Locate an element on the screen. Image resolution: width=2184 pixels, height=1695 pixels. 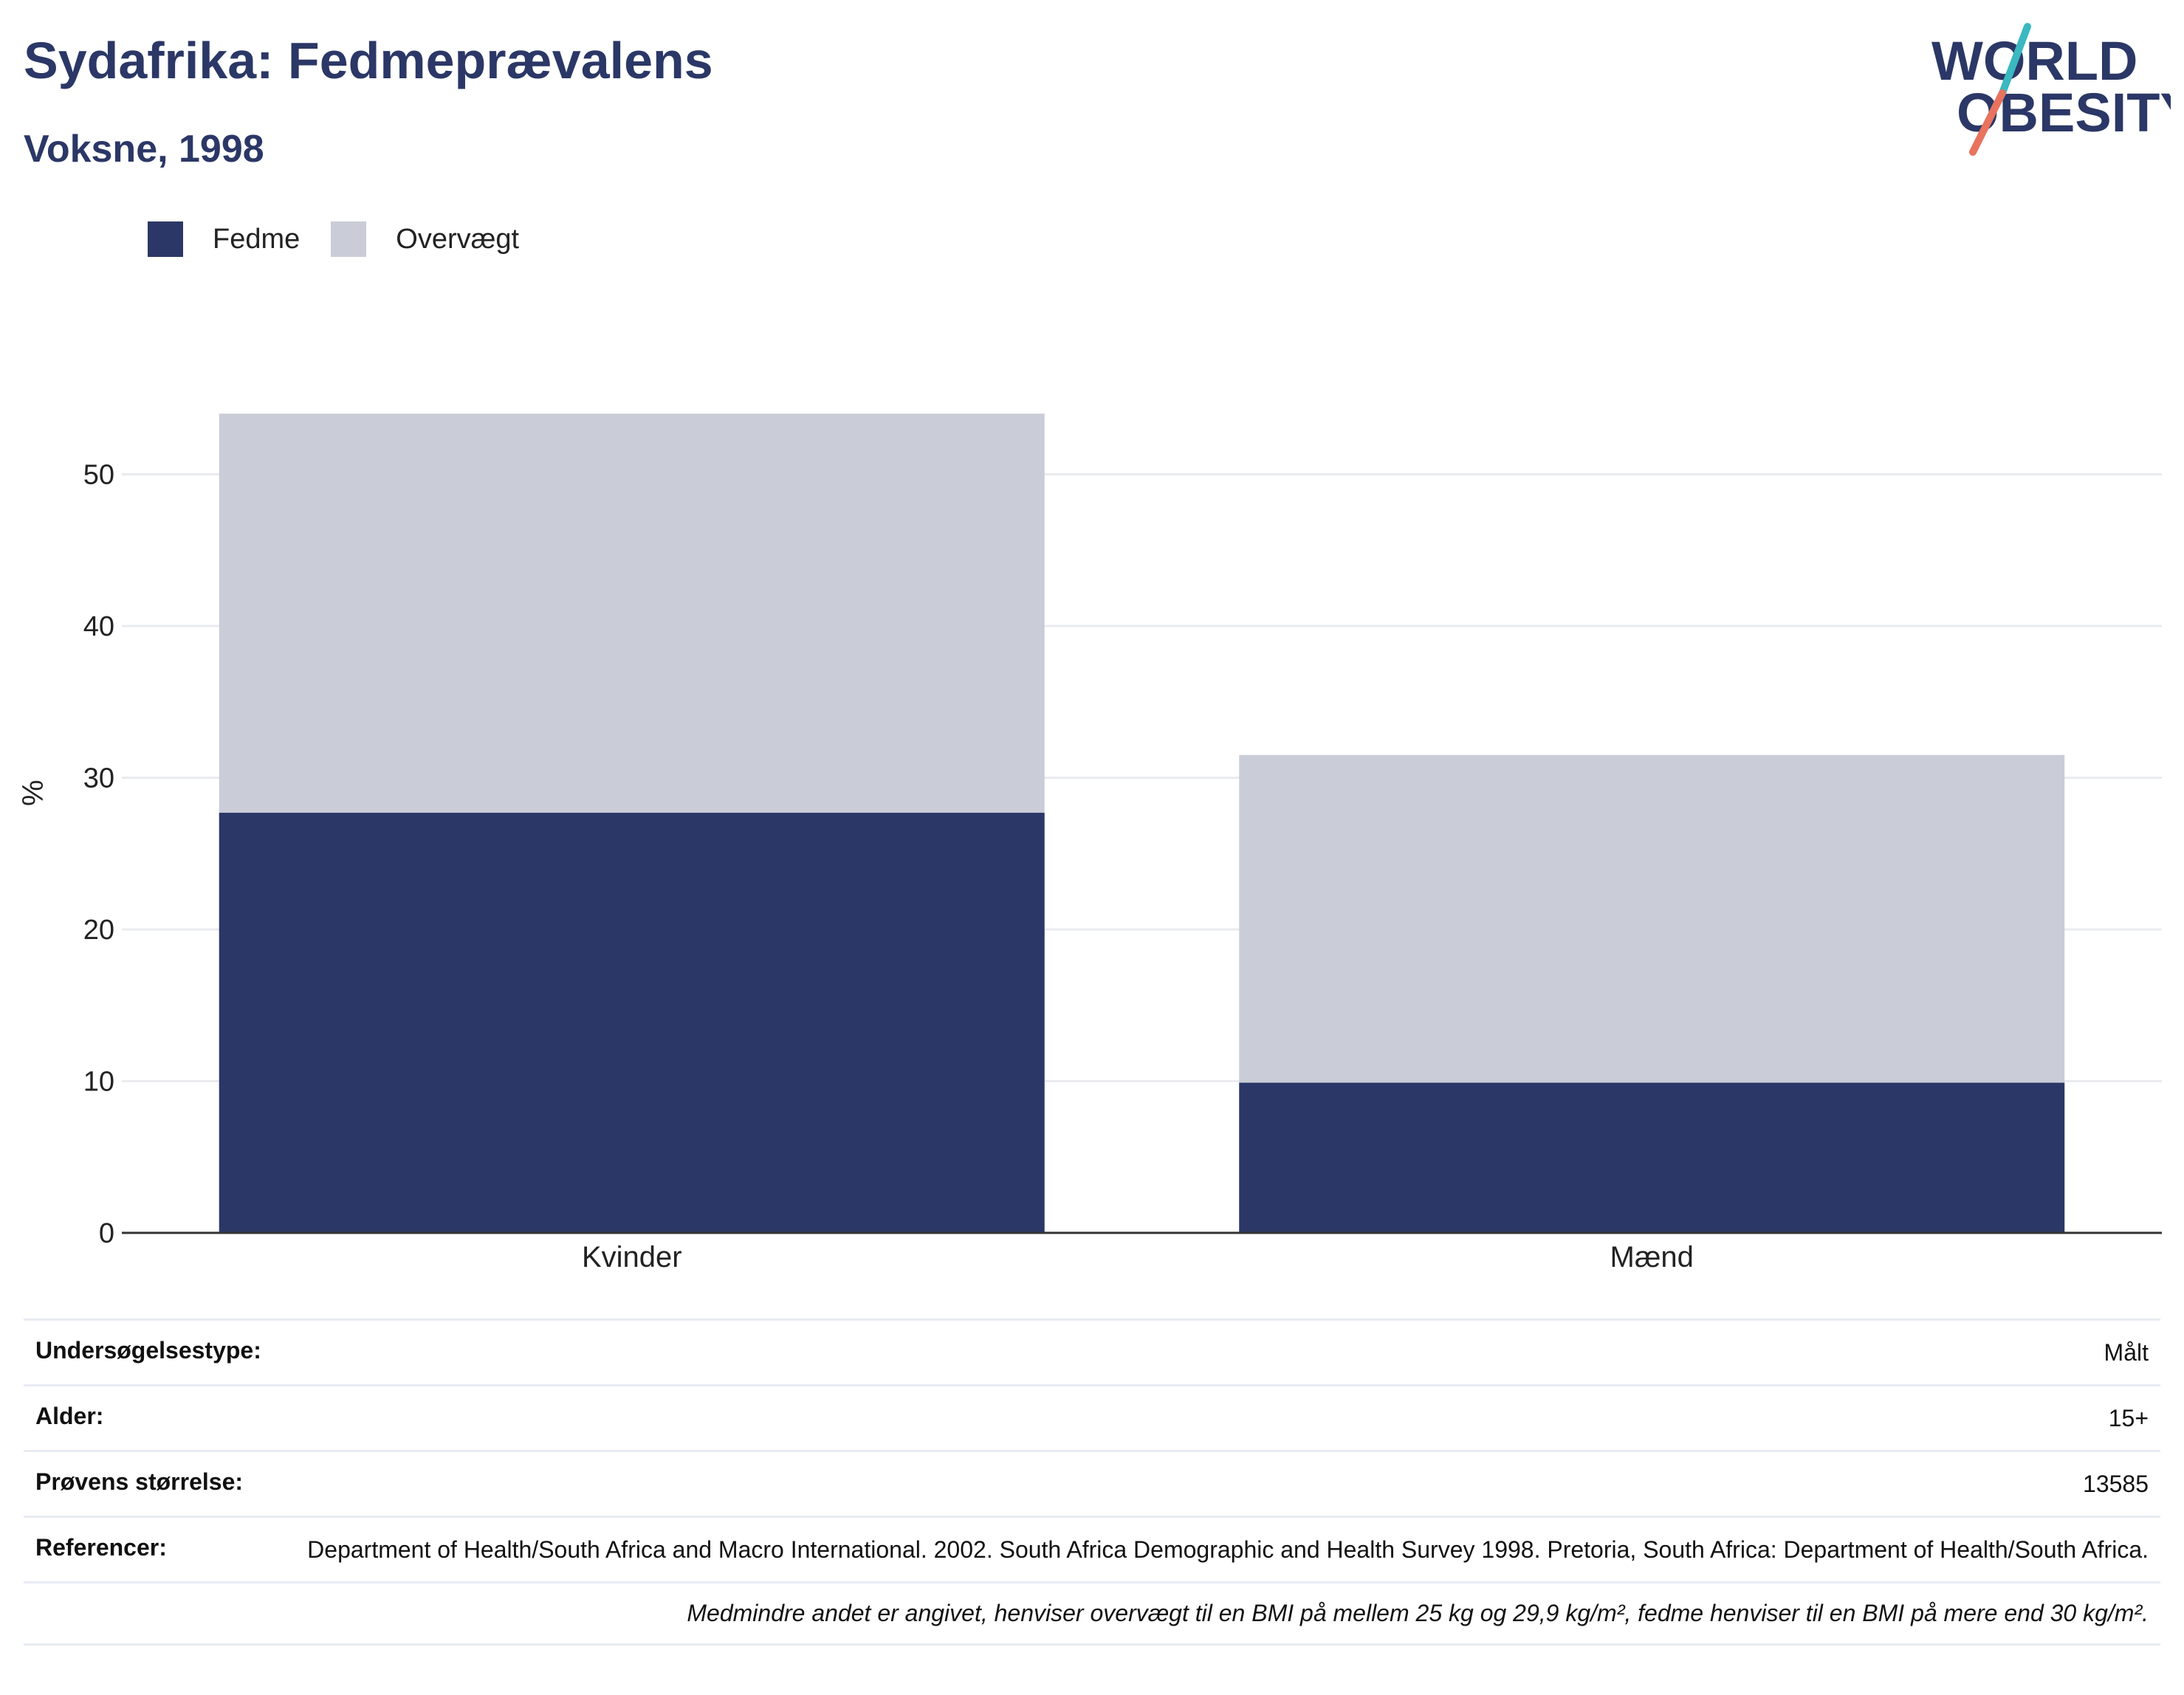
info-row-survey-type: Undersøgelsestype: Målt is located at coordinates (1092, 1352).